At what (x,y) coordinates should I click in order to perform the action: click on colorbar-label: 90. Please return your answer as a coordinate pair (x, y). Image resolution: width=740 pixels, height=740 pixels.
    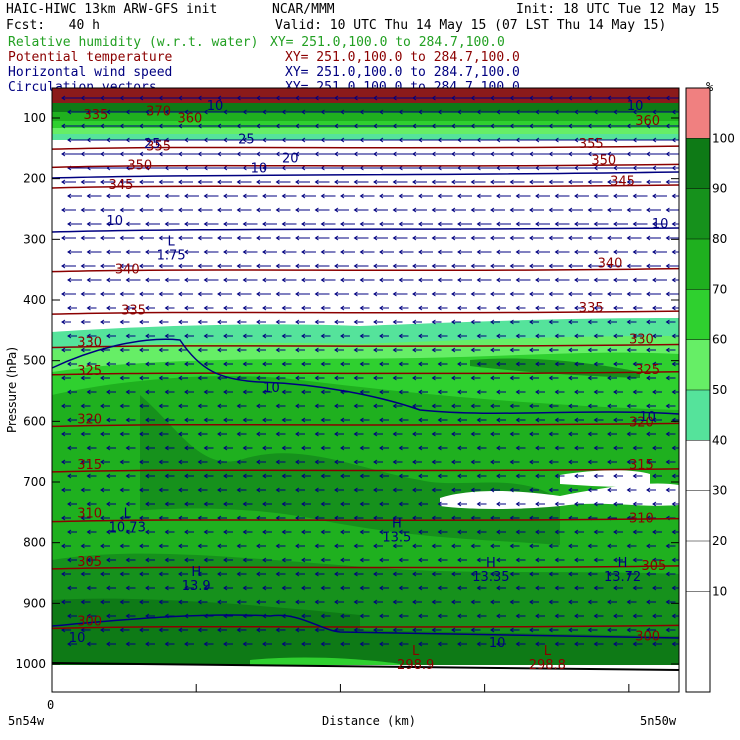
    Looking at the image, I should click on (719, 189).